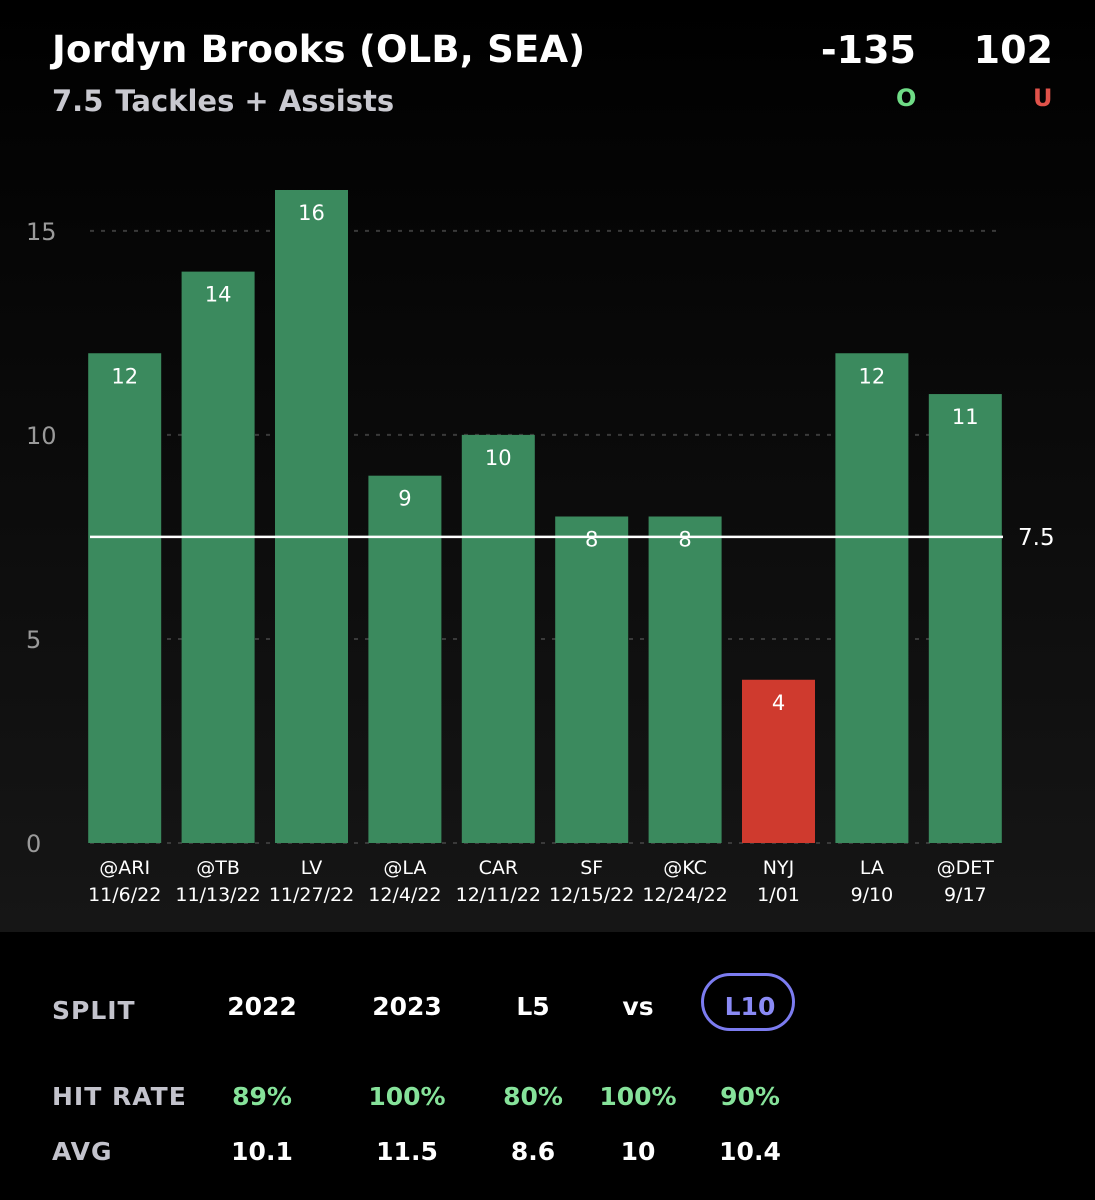 The width and height of the screenshot is (1095, 1200). What do you see at coordinates (1036, 538) in the screenshot?
I see `prop-line-label: 7.5` at bounding box center [1036, 538].